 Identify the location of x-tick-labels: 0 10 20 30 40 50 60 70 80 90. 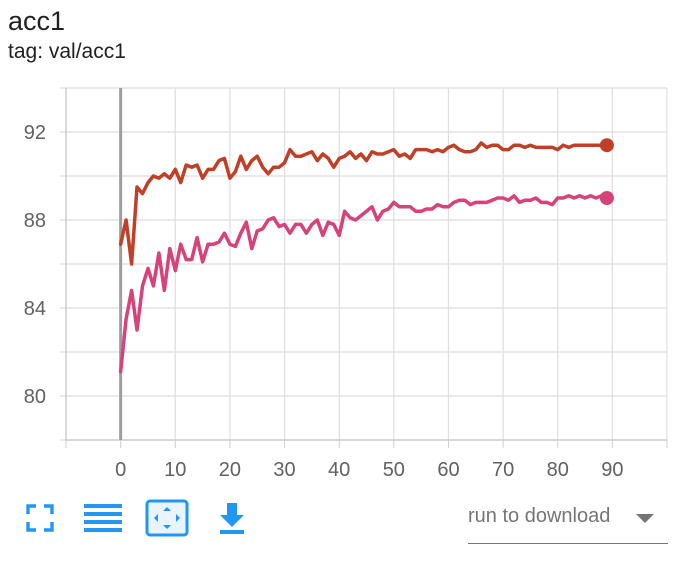
(369, 470).